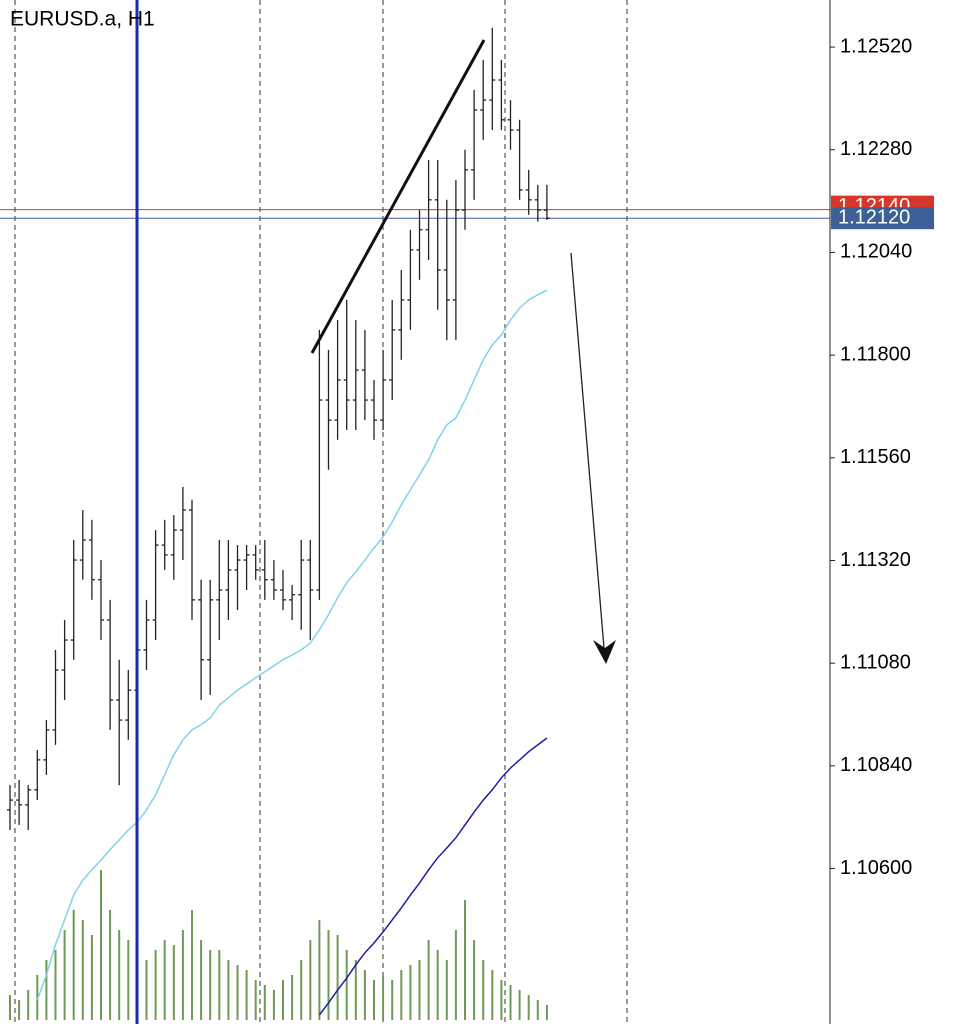  Describe the element at coordinates (875, 457) in the screenshot. I see `y-tick-label: 1.11560` at that location.